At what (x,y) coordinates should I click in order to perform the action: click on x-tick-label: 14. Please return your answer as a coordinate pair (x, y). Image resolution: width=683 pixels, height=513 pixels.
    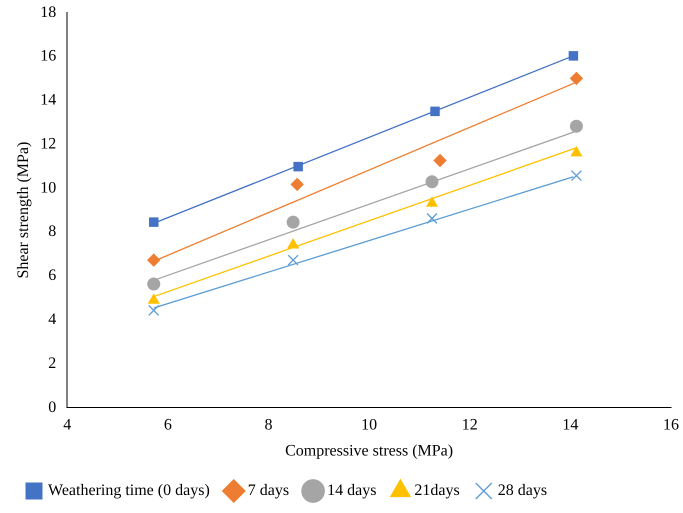
    Looking at the image, I should click on (570, 425).